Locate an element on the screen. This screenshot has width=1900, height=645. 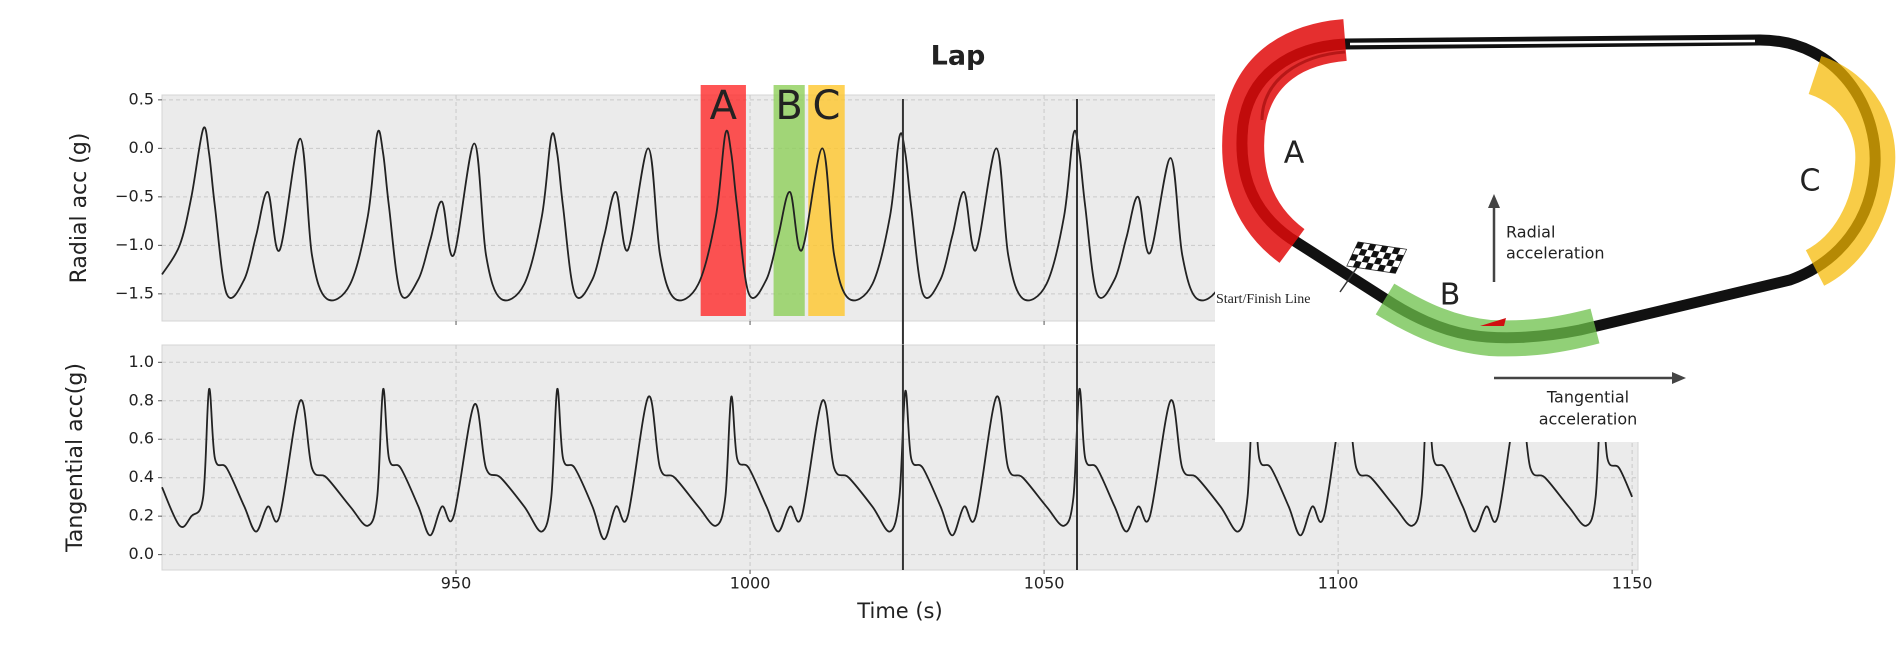
y-tick-label: 0.2 is located at coordinates (141, 515).